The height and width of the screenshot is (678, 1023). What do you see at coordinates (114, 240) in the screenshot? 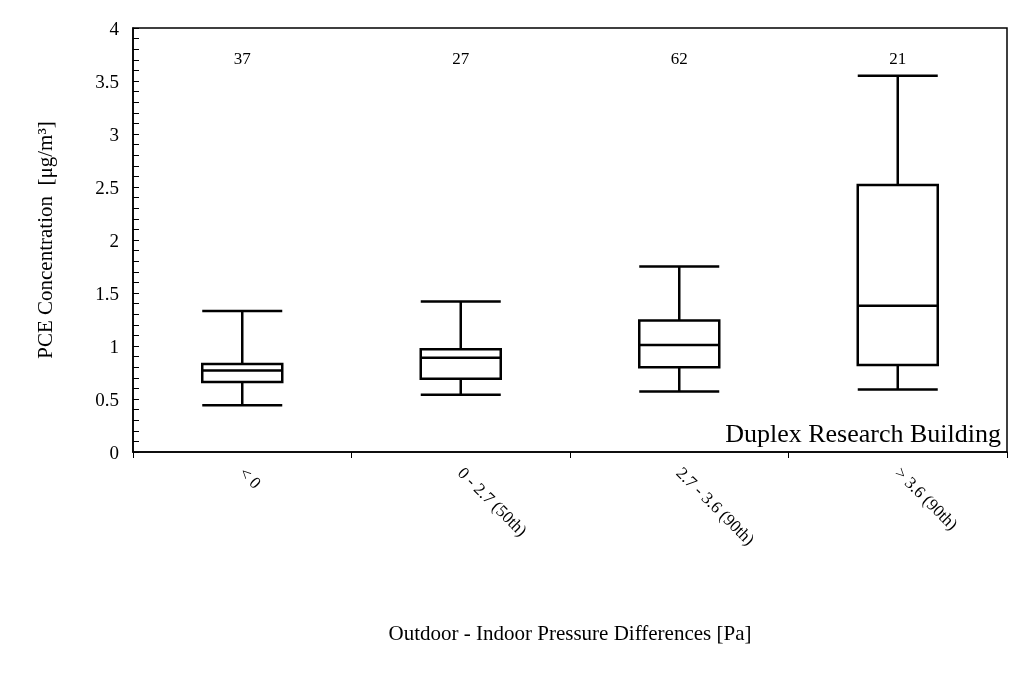
I see `y-tick-label: 2` at bounding box center [114, 240].